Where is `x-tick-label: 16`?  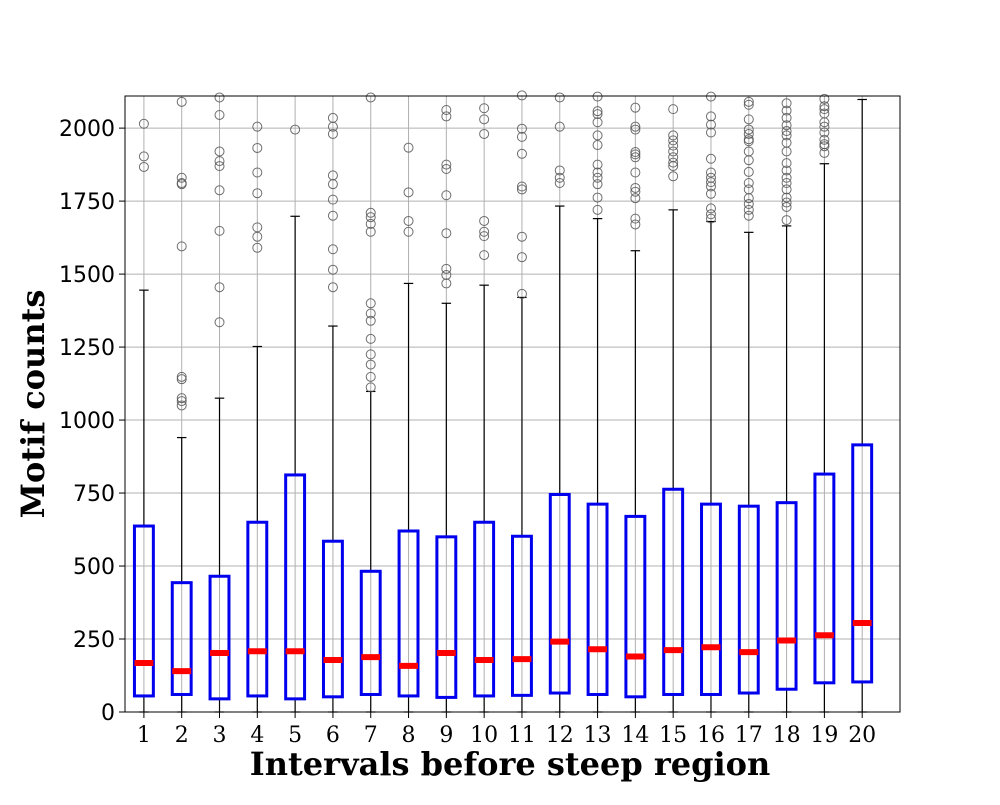
x-tick-label: 16 is located at coordinates (711, 735).